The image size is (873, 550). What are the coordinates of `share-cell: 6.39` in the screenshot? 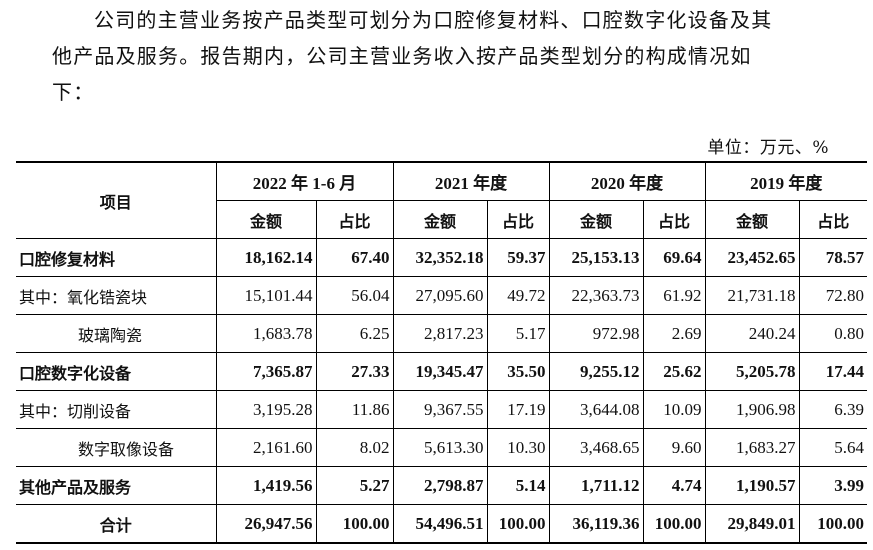 It's located at (833, 409).